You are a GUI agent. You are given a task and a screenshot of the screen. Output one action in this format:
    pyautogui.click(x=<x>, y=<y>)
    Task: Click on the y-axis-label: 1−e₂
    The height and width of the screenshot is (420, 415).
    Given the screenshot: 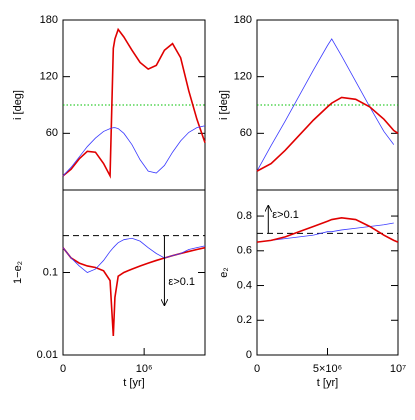 What is the action you would take?
    pyautogui.click(x=18, y=272)
    